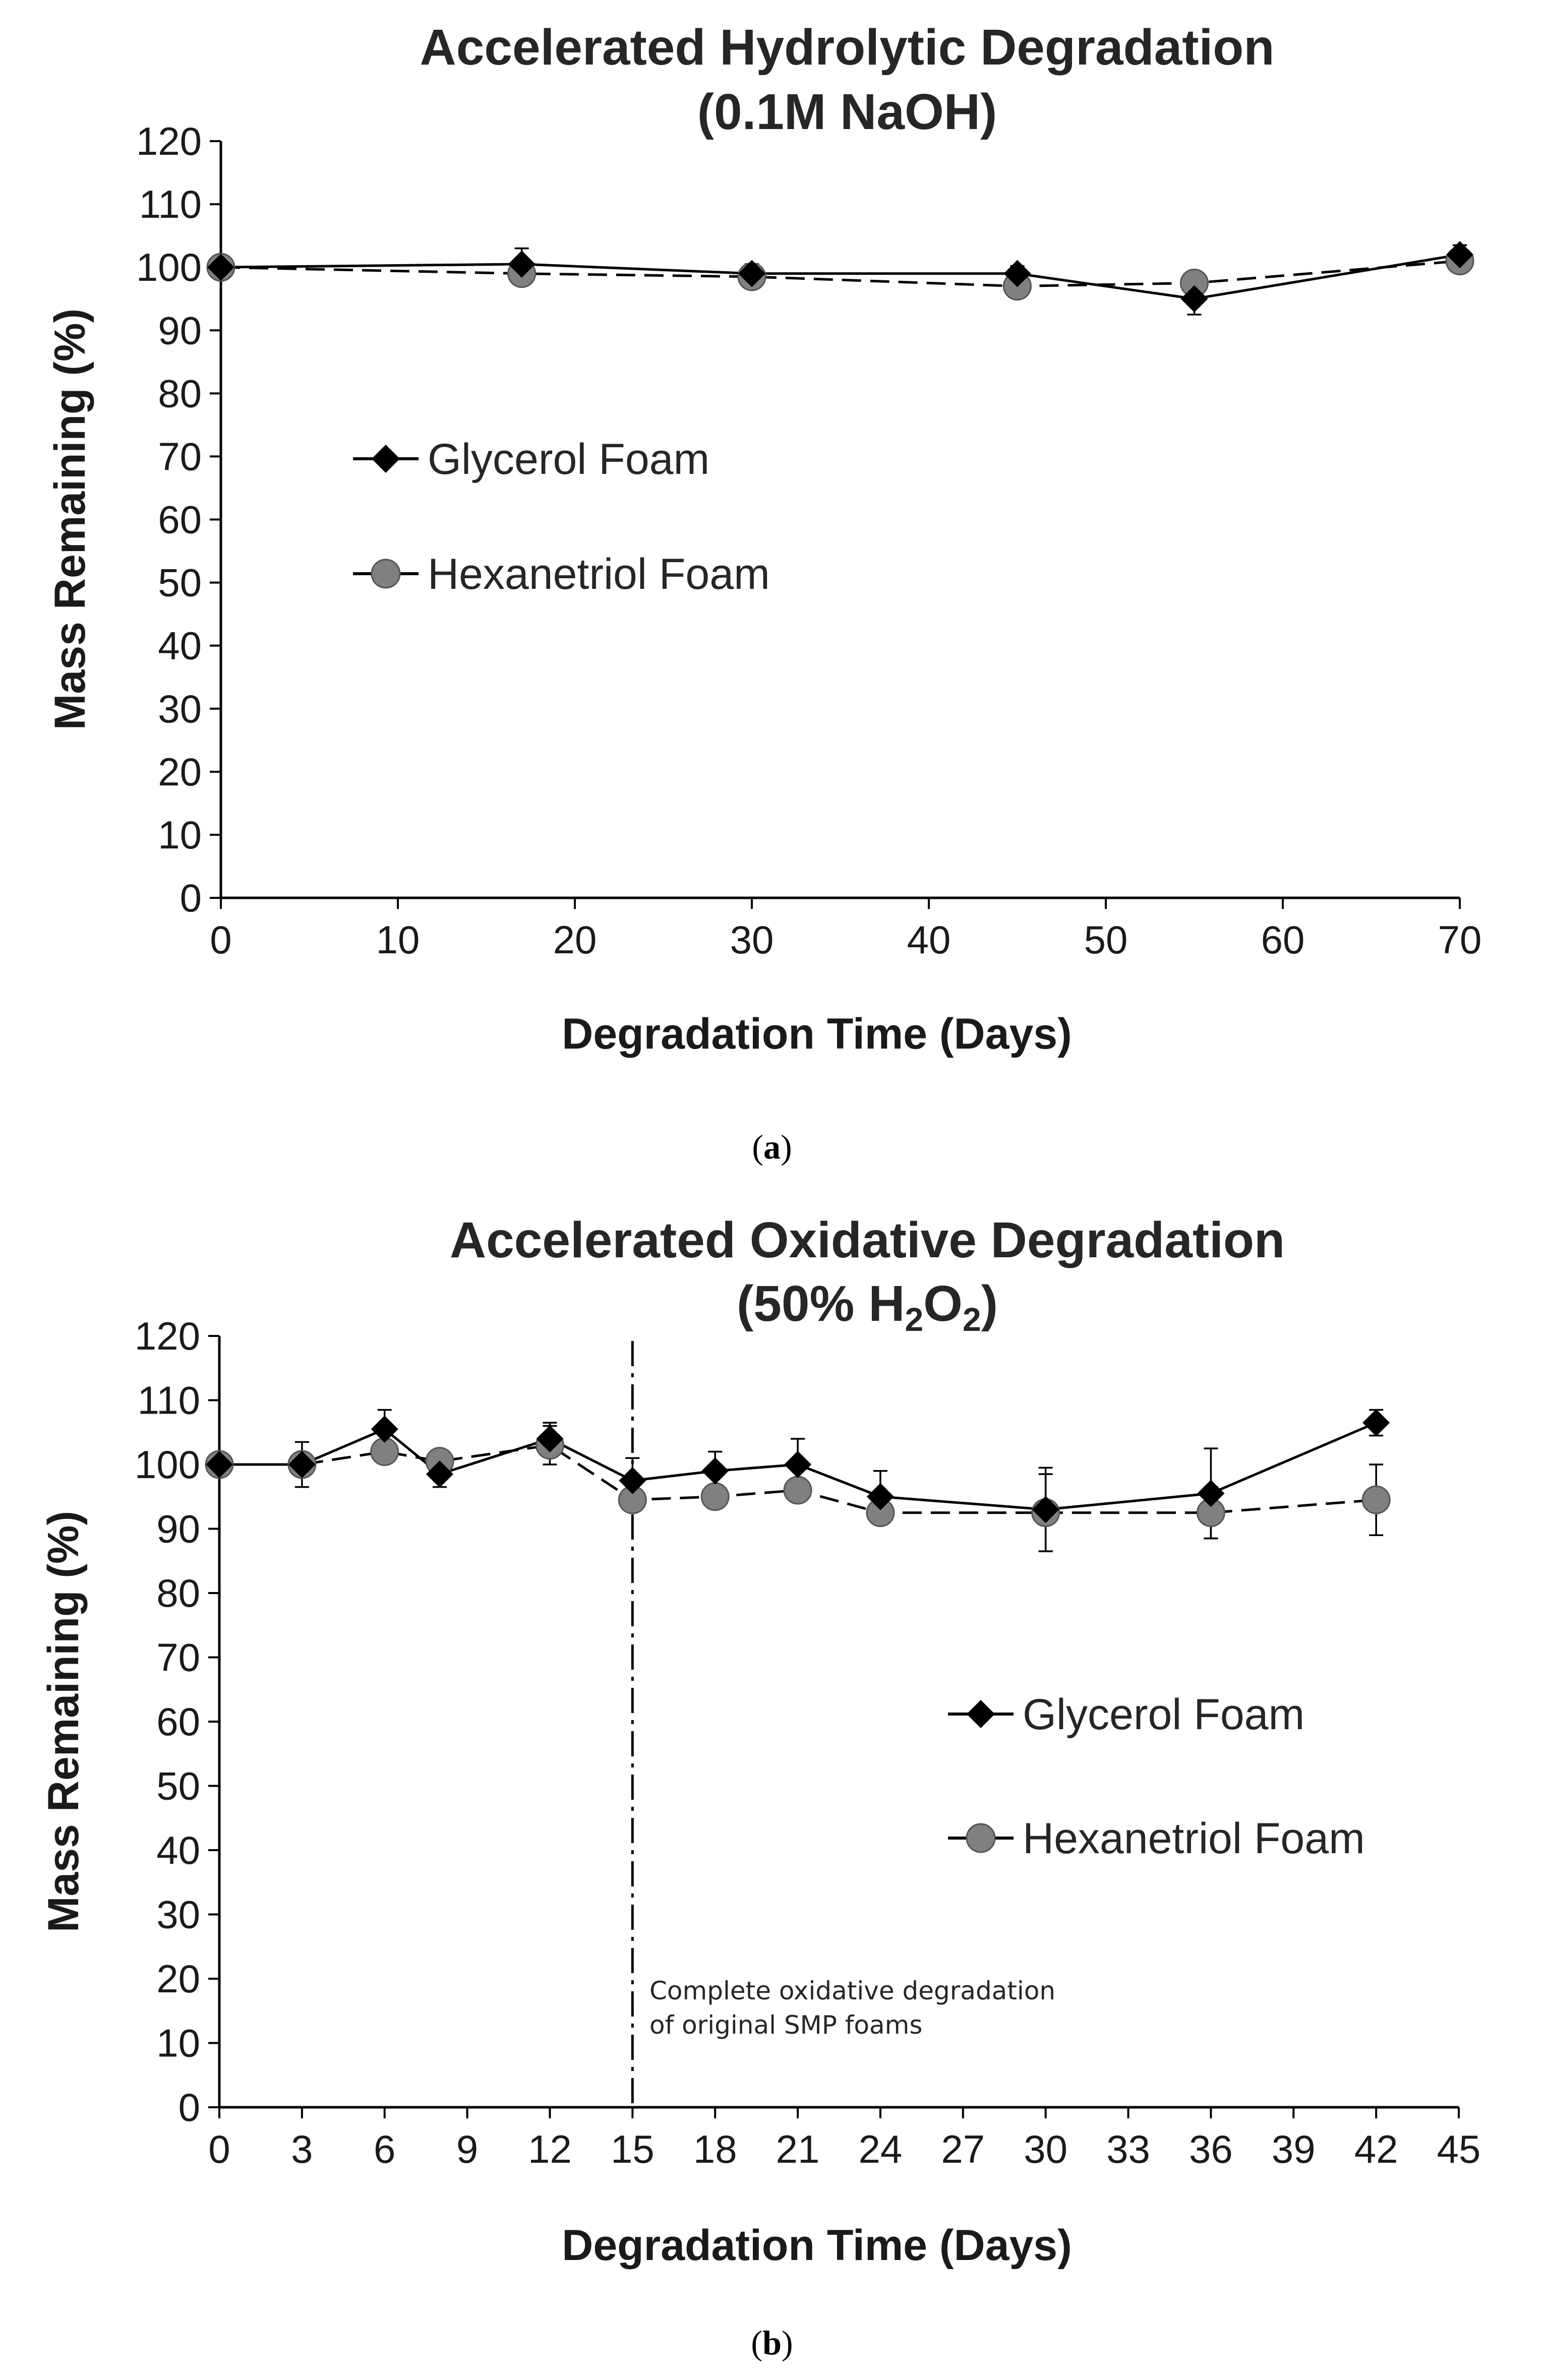 The image size is (1544, 2380). What do you see at coordinates (599, 574) in the screenshot?
I see `chart-a-legend-hexanetriol-label: Hexanetriol Foam` at bounding box center [599, 574].